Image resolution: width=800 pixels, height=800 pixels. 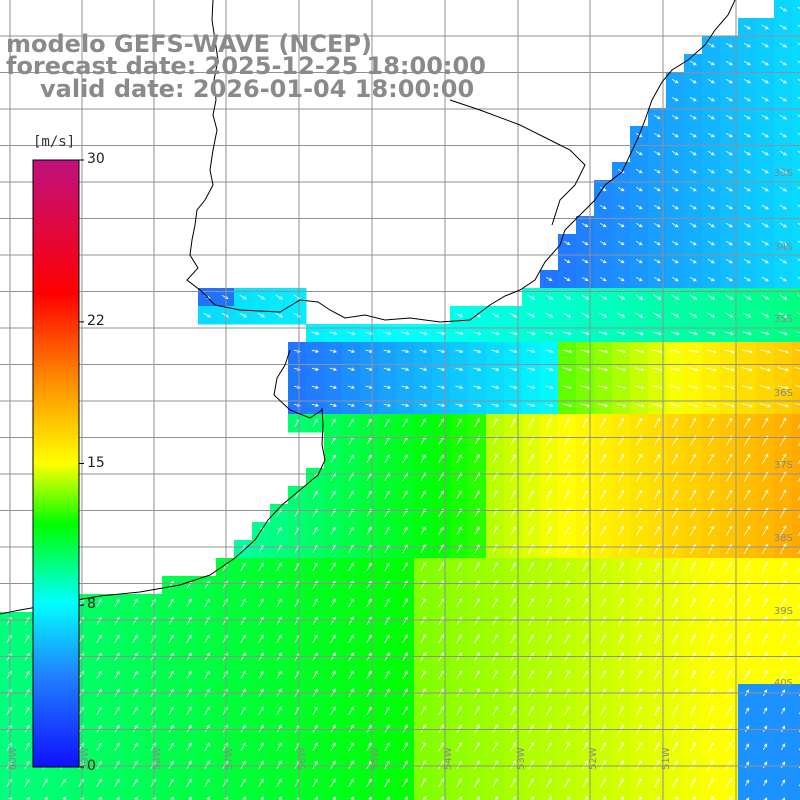 I want to click on latitude-label: 36S, so click(x=783, y=393).